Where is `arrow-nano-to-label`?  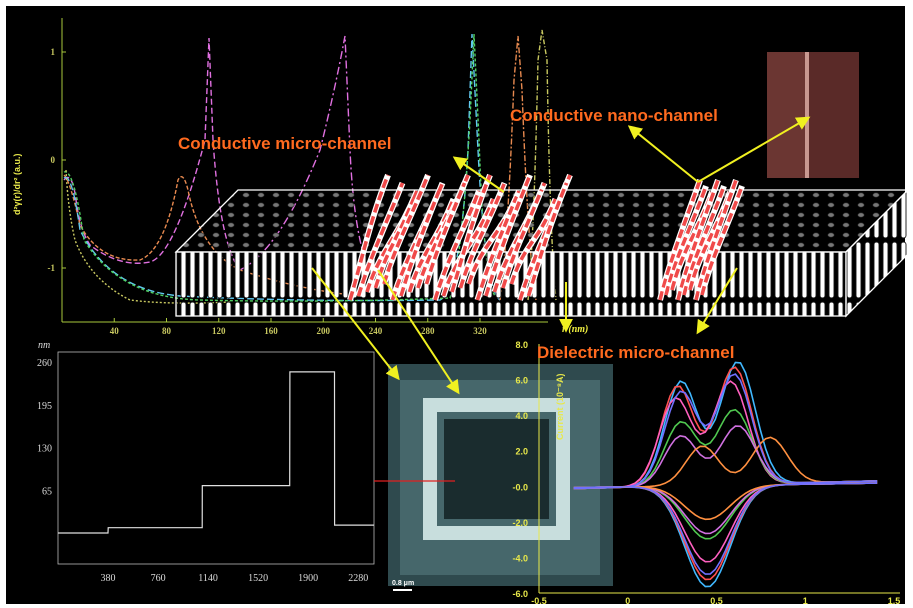
arrow-nano-to-label is located at coordinates (663, 154).